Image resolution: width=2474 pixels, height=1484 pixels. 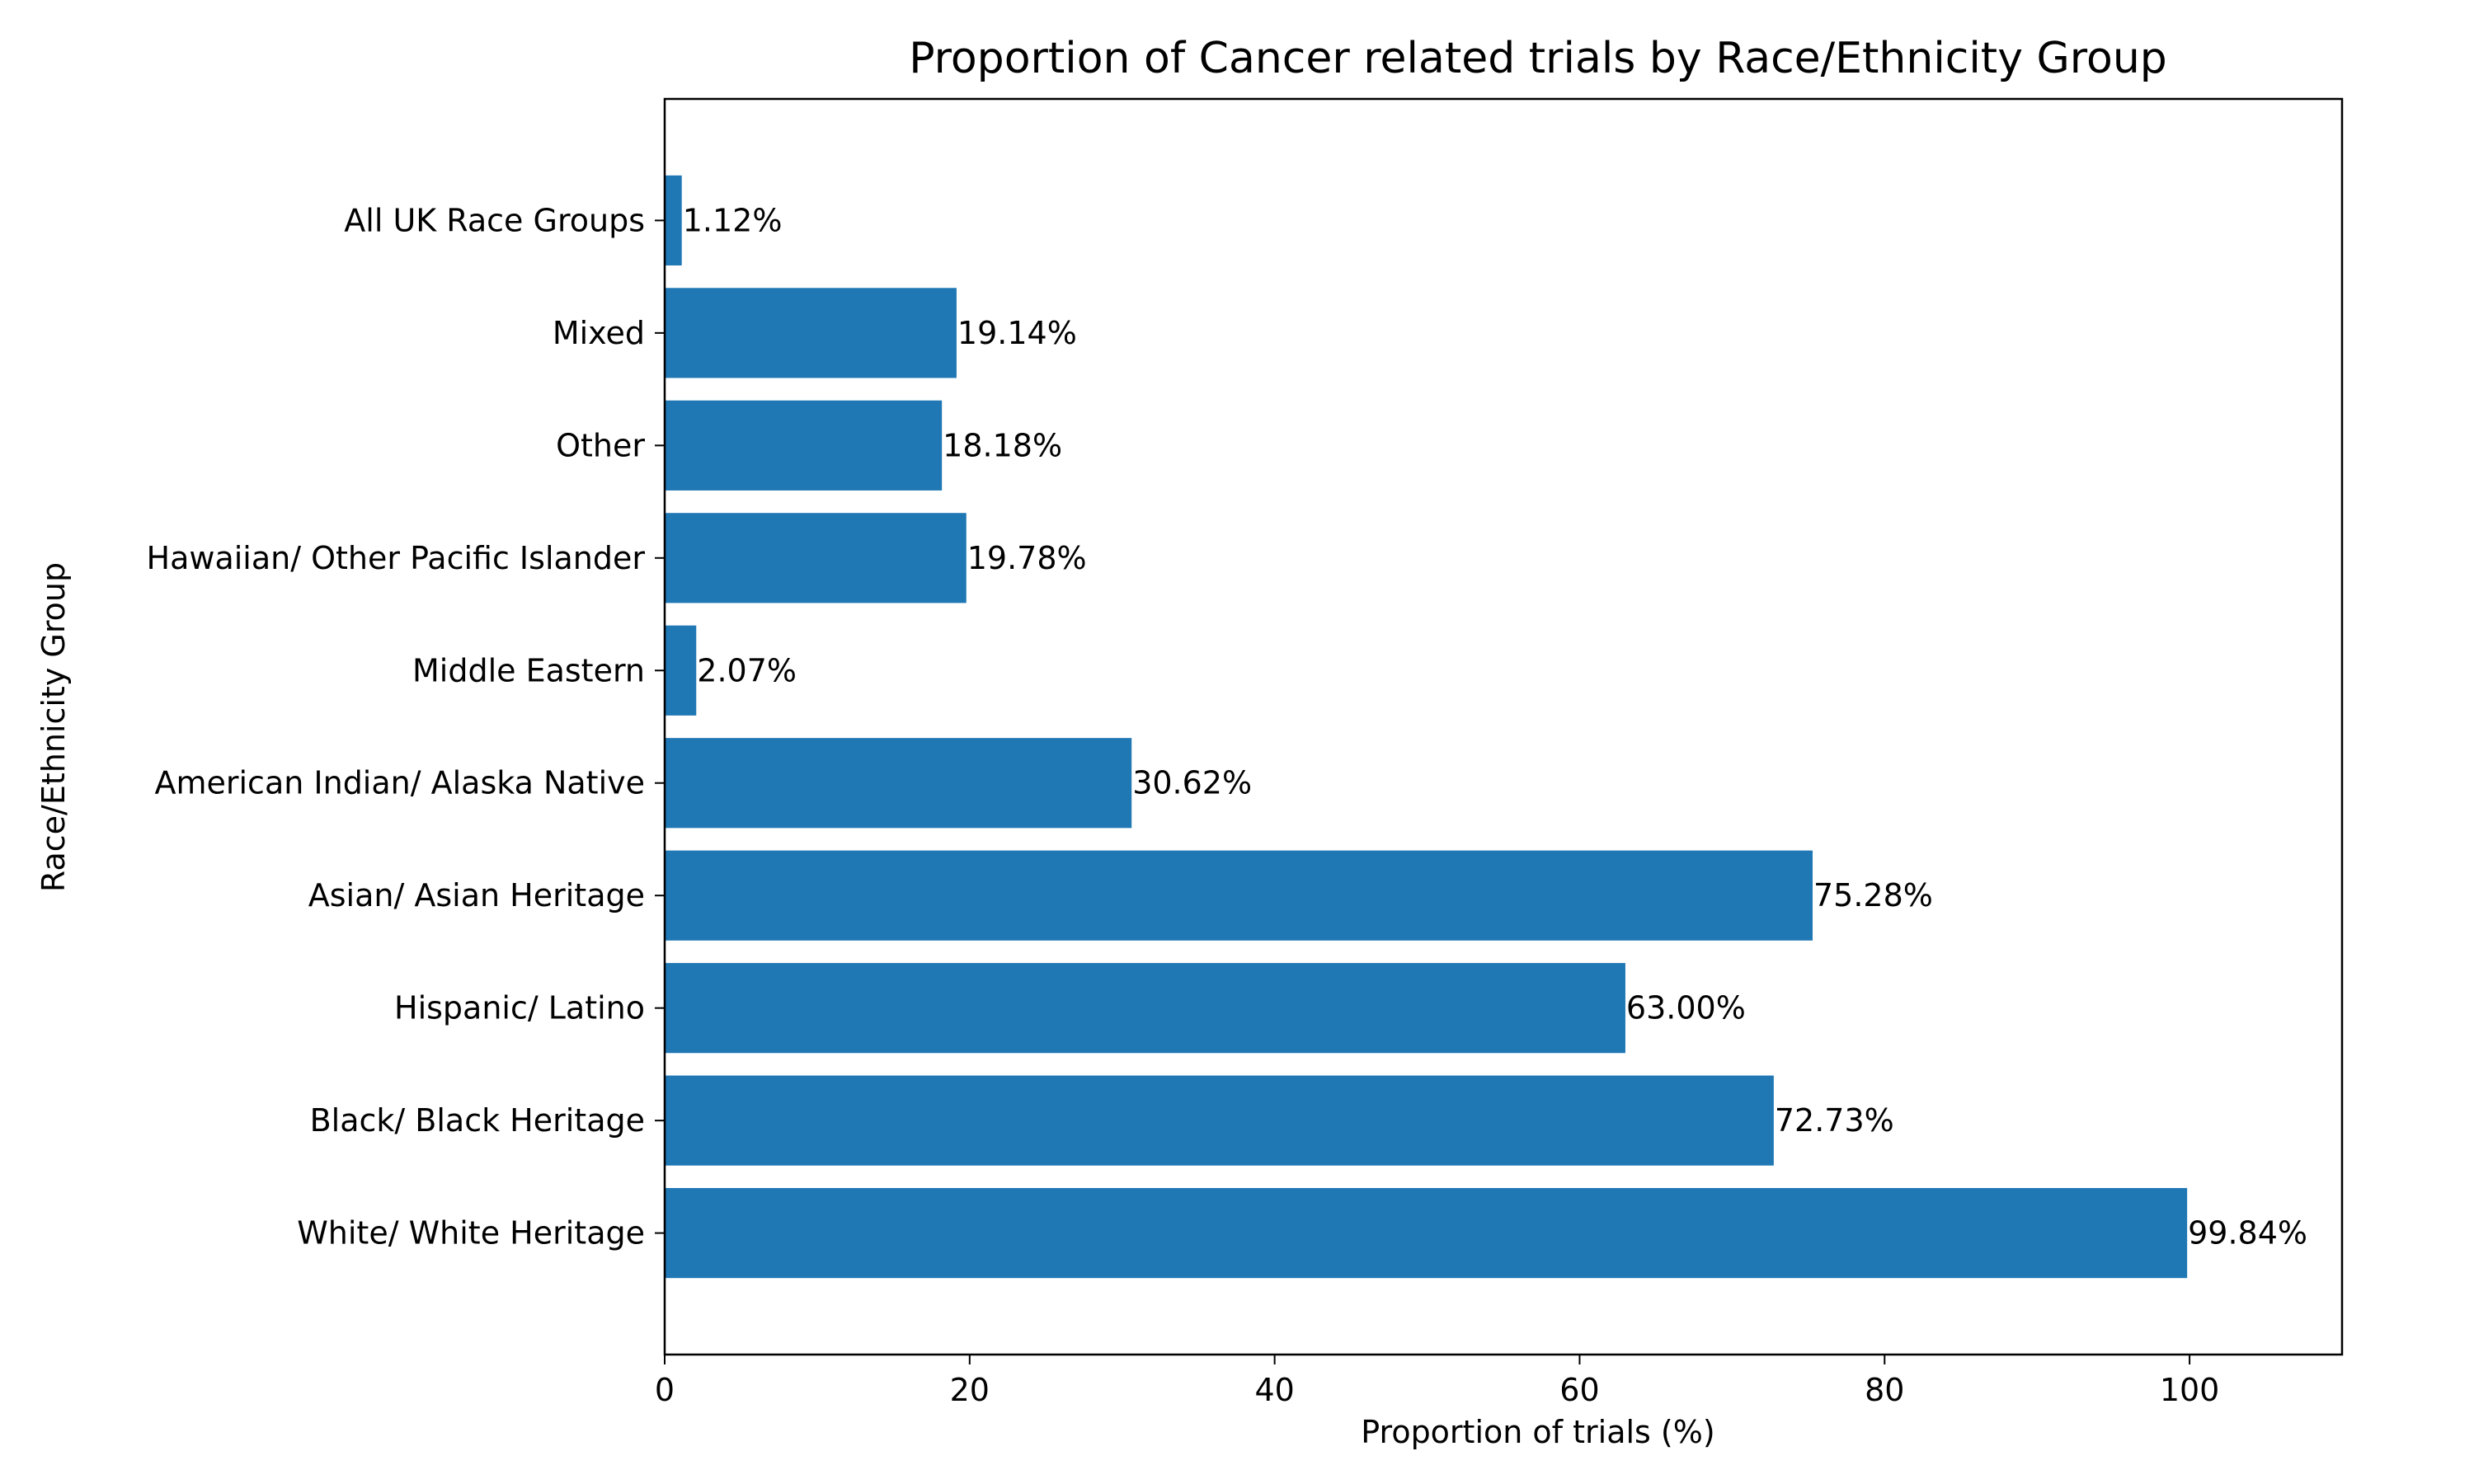 What do you see at coordinates (528, 670) in the screenshot?
I see `y-tick-label-middle-eastern: Middle Eastern` at bounding box center [528, 670].